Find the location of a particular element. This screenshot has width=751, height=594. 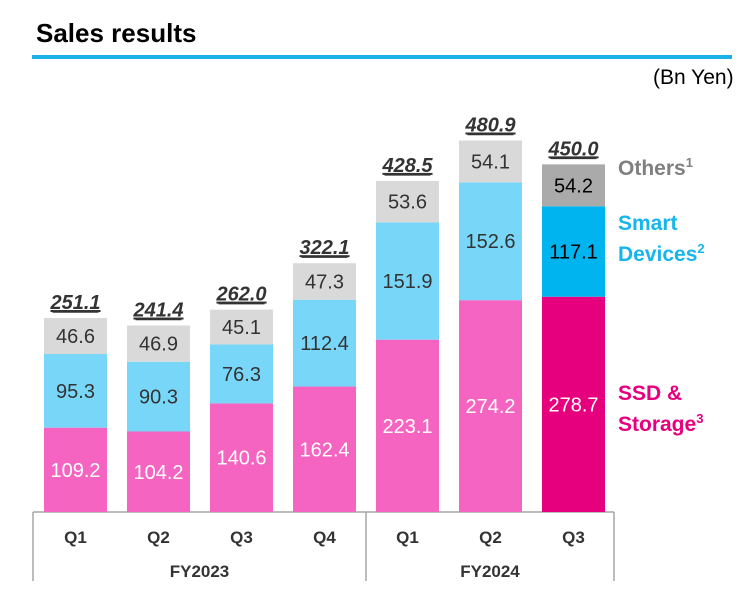

data-label-ssd-6: 274.2 is located at coordinates (490, 407).